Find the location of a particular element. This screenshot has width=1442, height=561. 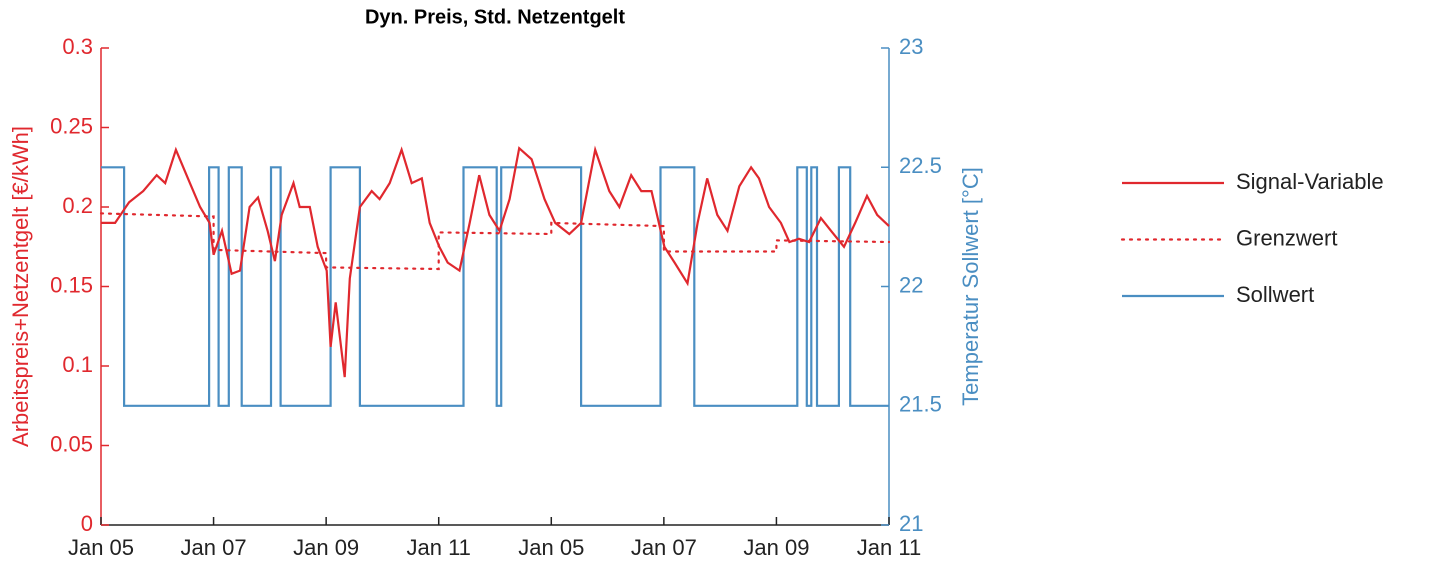

legend-label: Sollwert is located at coordinates (1275, 294).